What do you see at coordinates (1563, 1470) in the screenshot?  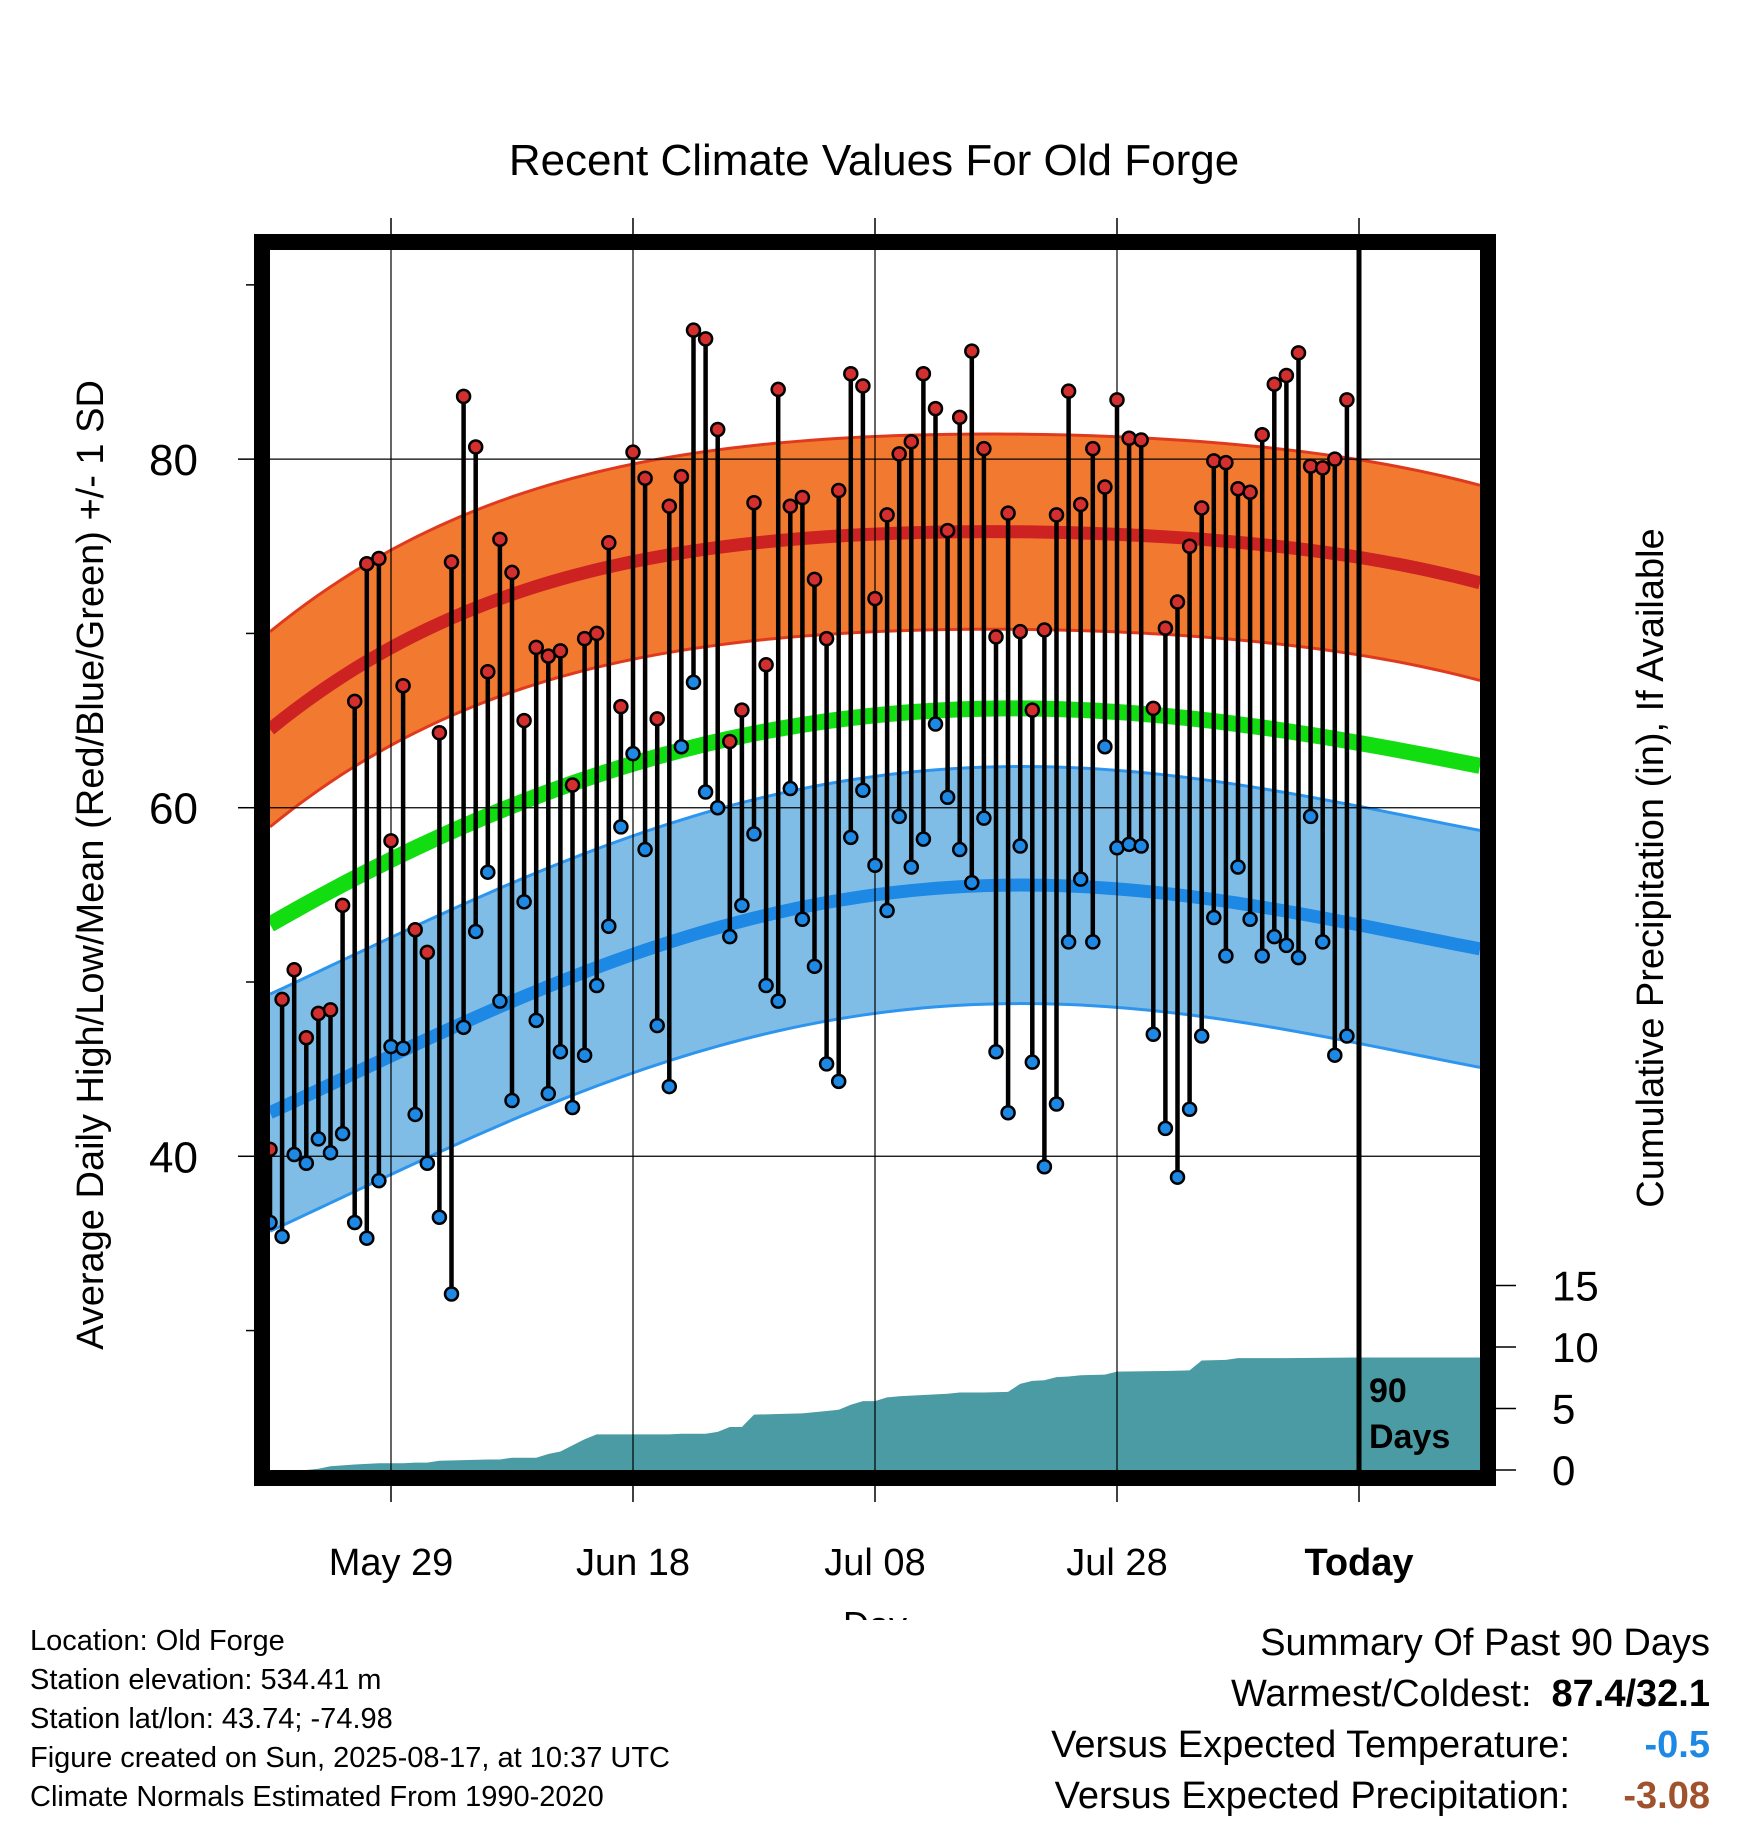 I see `y2-tick-label: 0` at bounding box center [1563, 1470].